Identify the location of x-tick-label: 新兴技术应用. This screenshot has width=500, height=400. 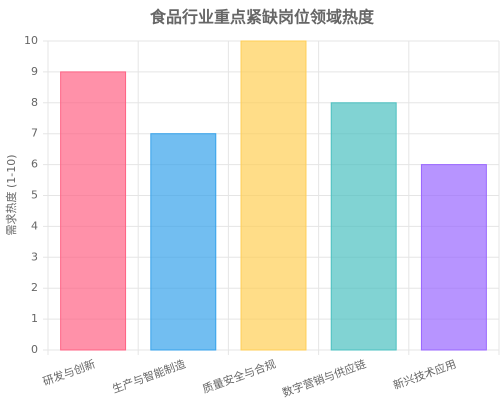
(424, 374).